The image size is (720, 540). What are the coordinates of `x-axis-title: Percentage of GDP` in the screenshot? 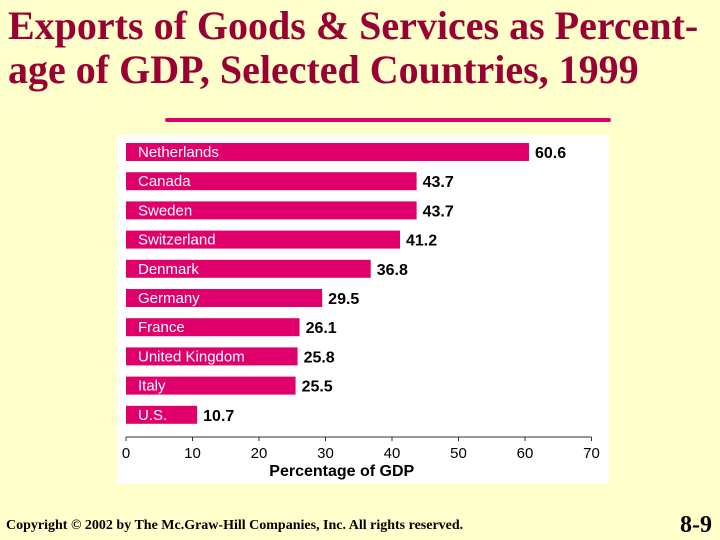 It's located at (341, 471).